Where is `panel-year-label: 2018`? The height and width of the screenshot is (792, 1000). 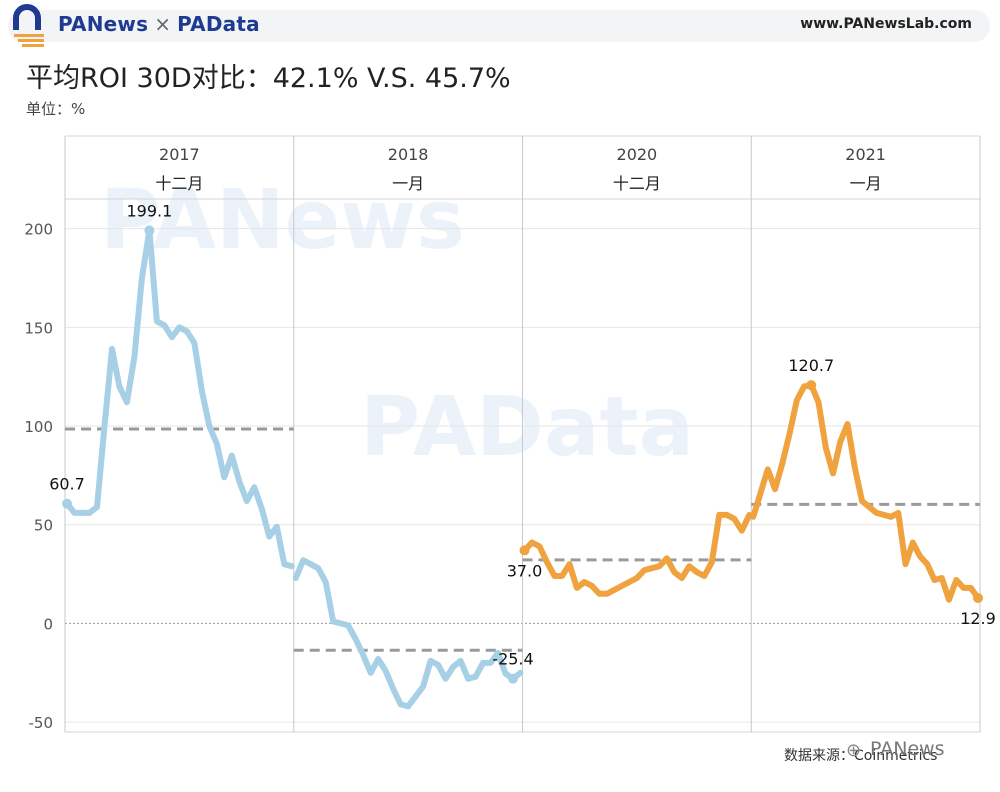
panel-year-label: 2018 is located at coordinates (408, 154).